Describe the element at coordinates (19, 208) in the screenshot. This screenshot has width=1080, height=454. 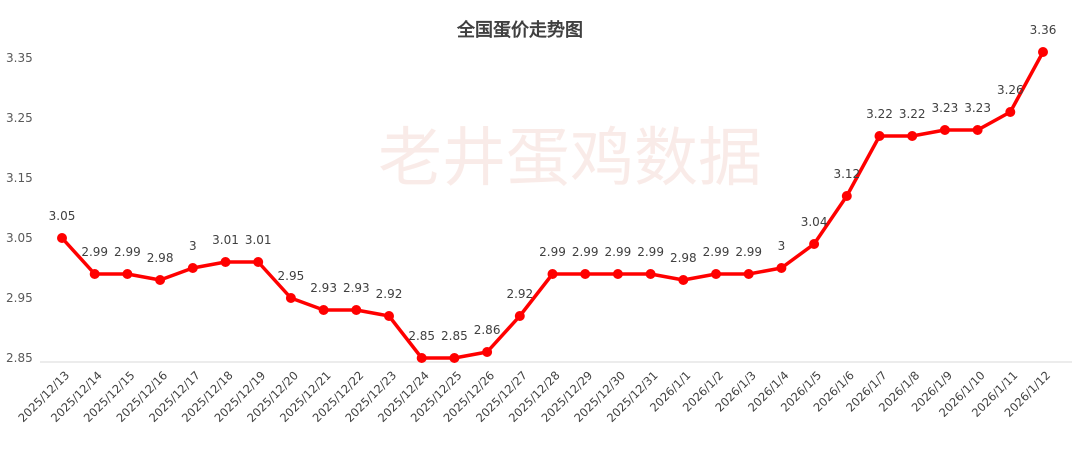
I see `y-axis: 2.85 2.95 3.05 3.15 3.25 3.35` at that location.